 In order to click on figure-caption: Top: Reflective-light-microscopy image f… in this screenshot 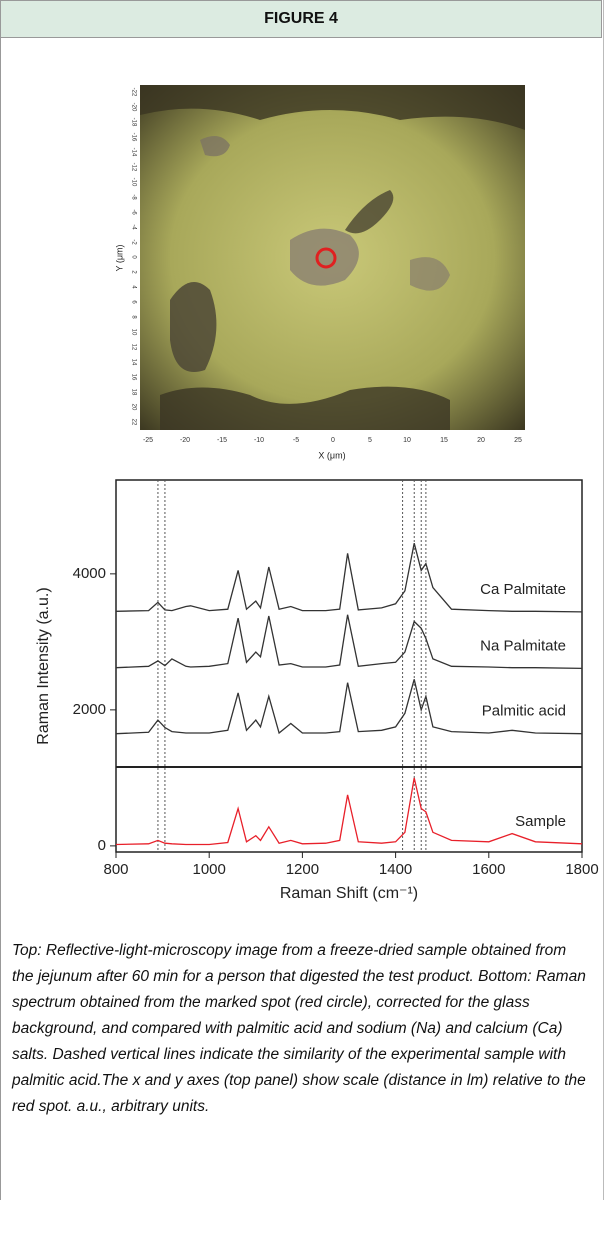, I will do `click(299, 1028)`.